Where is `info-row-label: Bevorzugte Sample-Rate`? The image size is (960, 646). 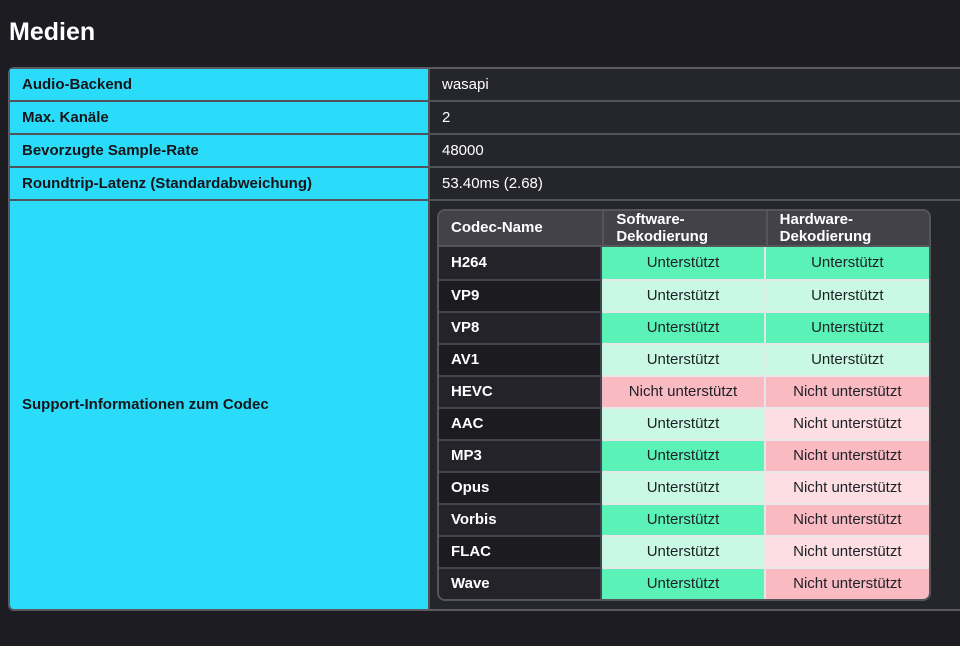
info-row-label: Bevorzugte Sample-Rate is located at coordinates (220, 151).